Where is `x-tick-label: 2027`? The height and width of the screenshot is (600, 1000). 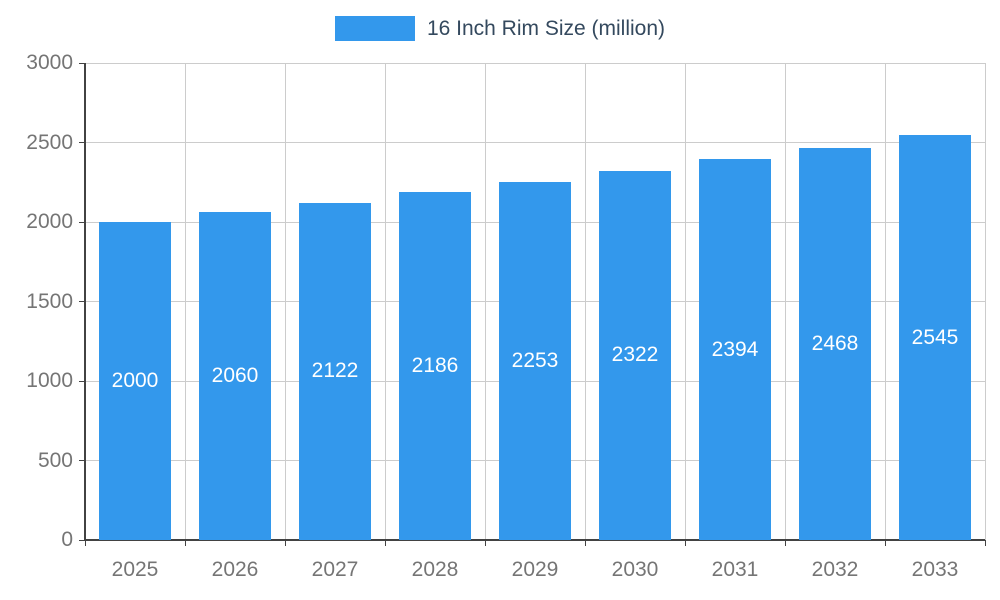
x-tick-label: 2027 is located at coordinates (335, 569).